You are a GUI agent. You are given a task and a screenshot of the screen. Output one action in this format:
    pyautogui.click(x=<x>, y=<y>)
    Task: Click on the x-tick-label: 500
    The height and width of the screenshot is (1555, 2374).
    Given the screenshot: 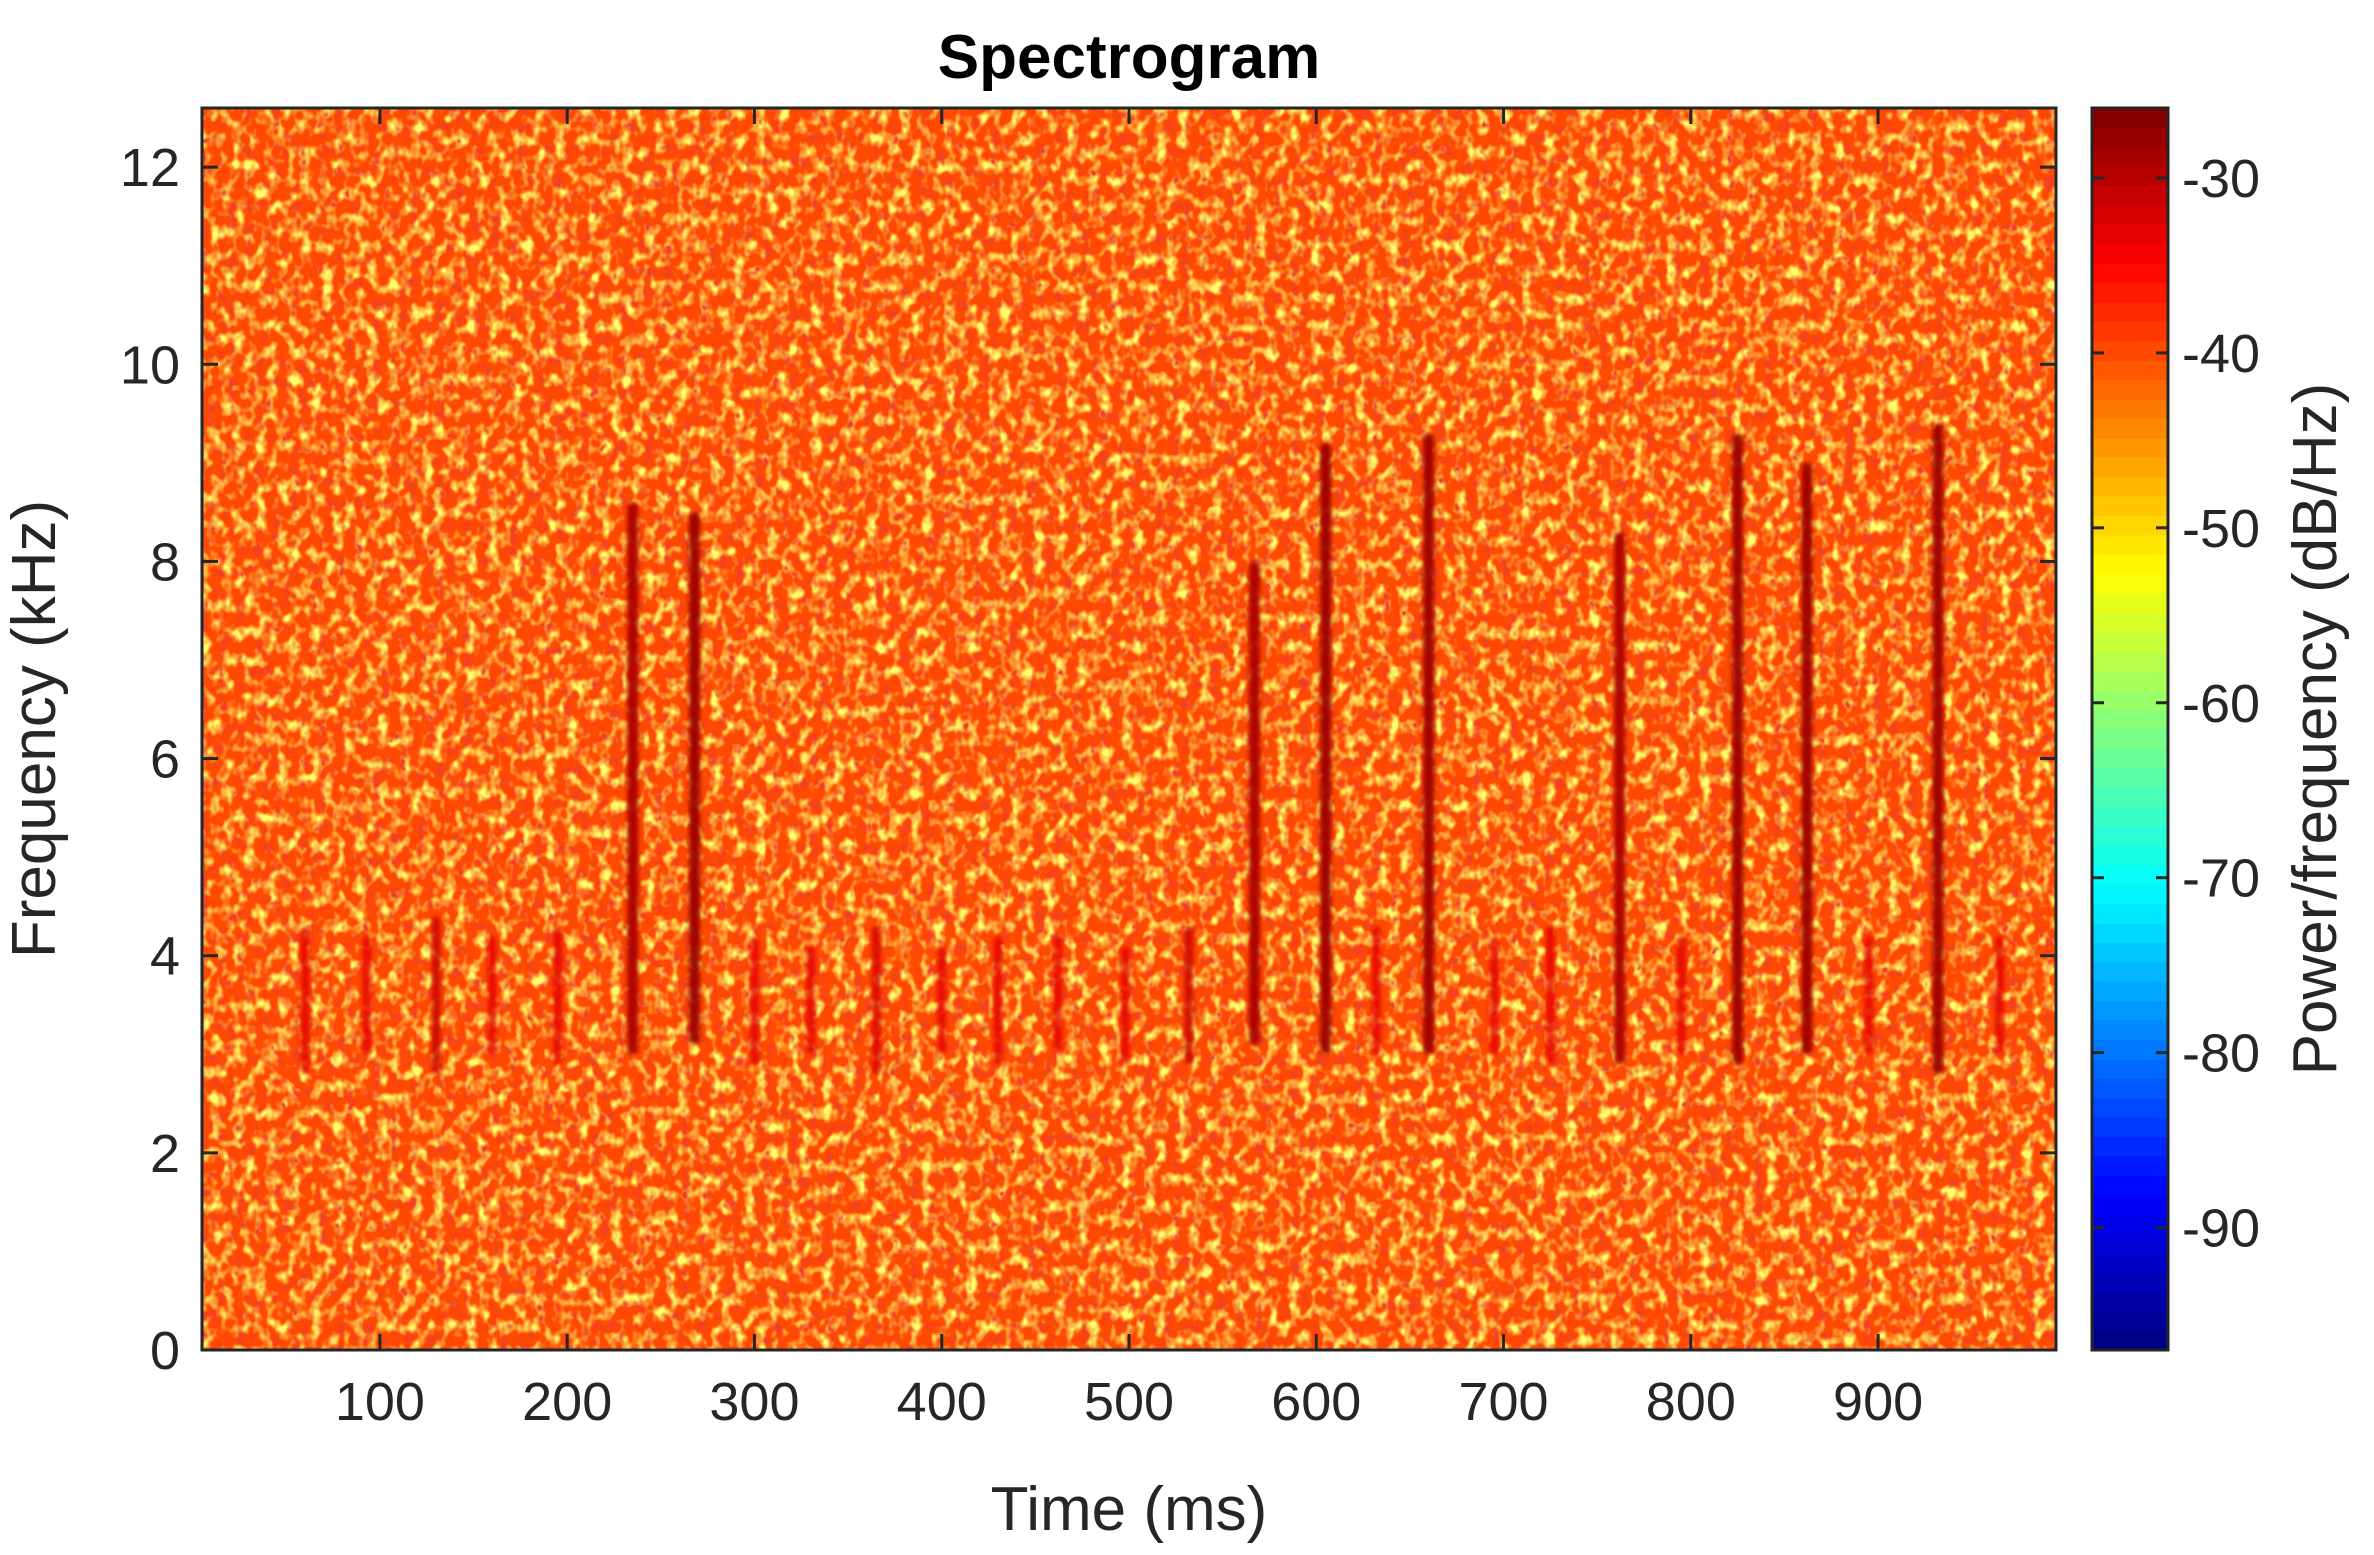 What is the action you would take?
    pyautogui.click(x=1129, y=1402)
    